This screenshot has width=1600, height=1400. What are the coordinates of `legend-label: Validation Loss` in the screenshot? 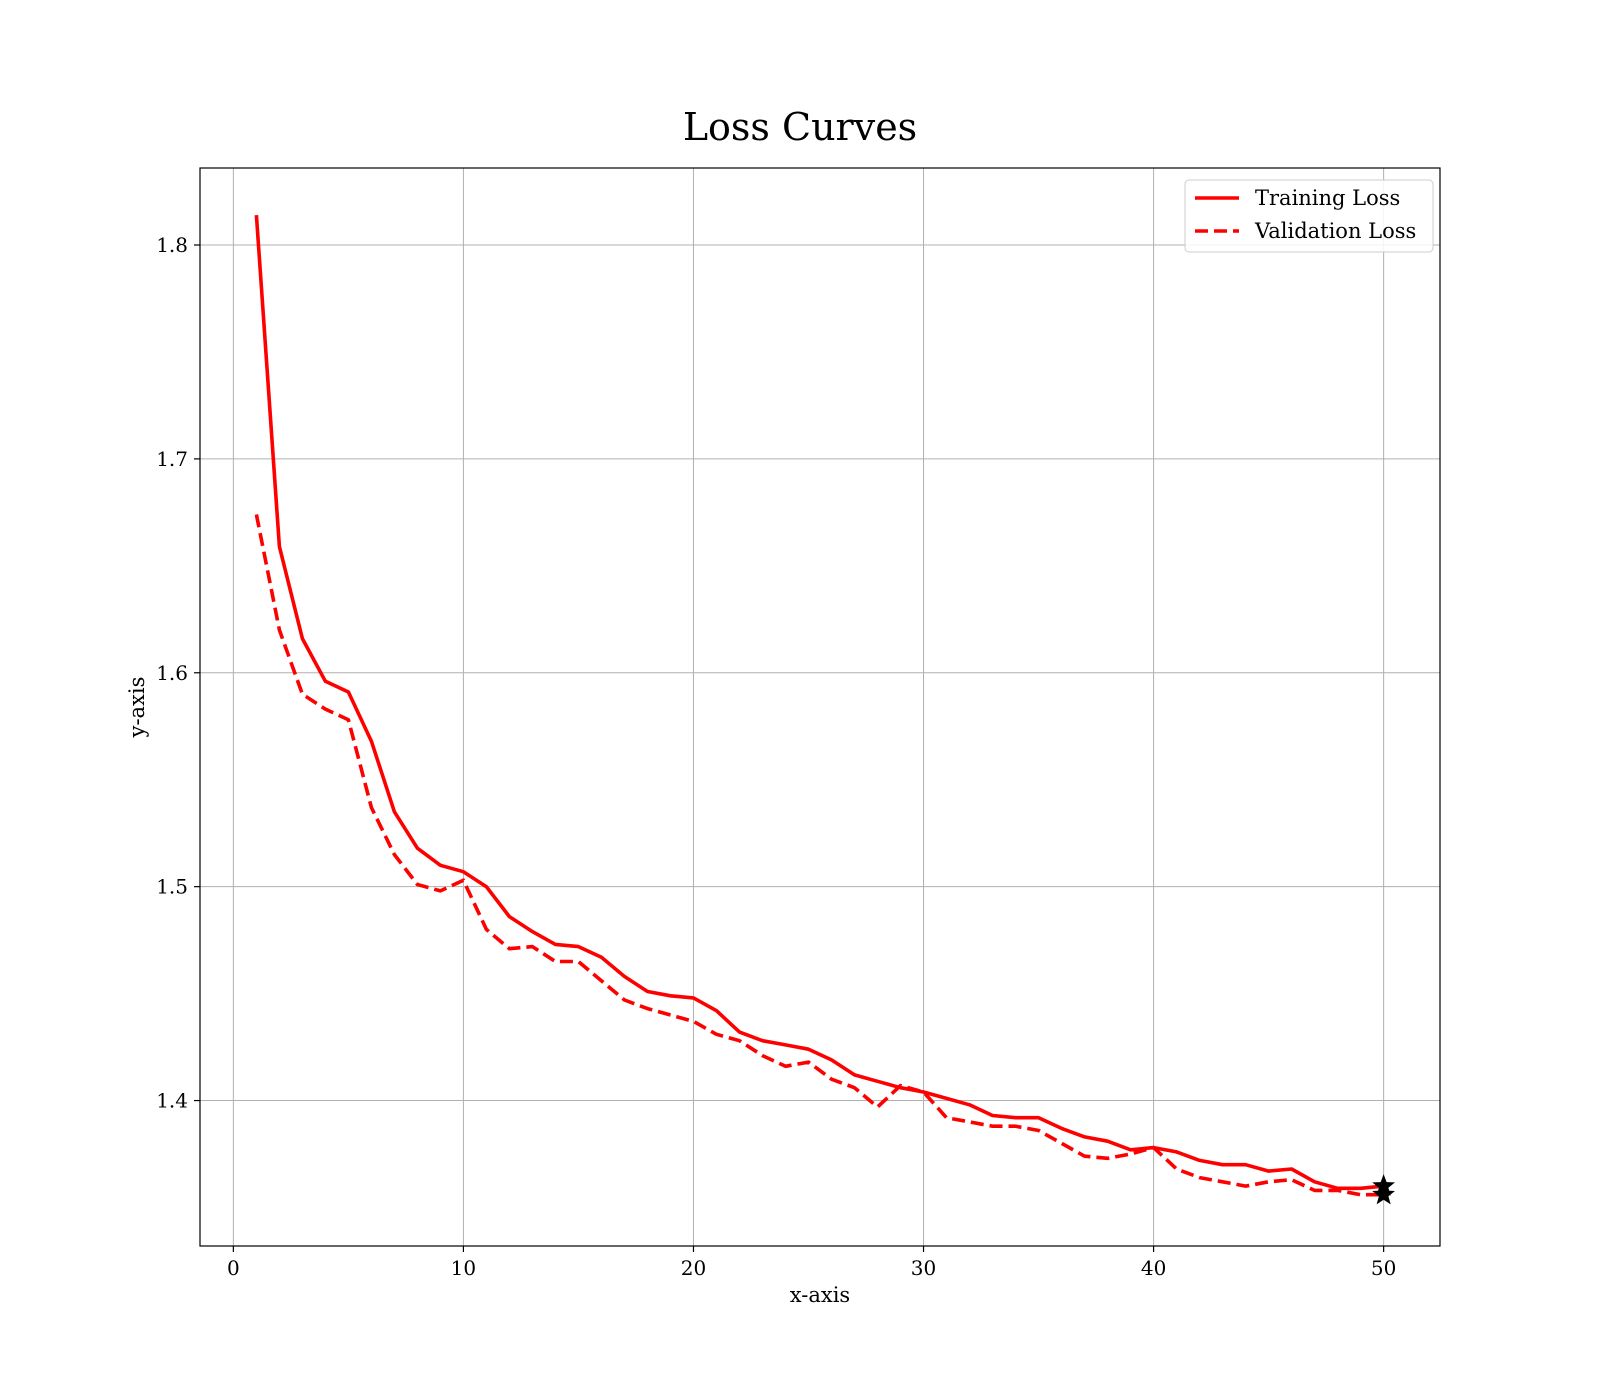 It's located at (1335, 231).